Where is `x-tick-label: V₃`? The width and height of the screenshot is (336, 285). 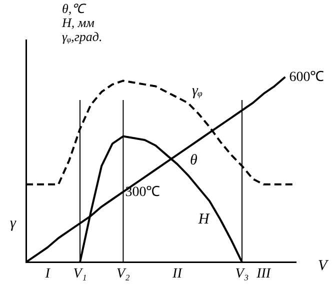
x-tick-label: V₃ is located at coordinates (242, 274).